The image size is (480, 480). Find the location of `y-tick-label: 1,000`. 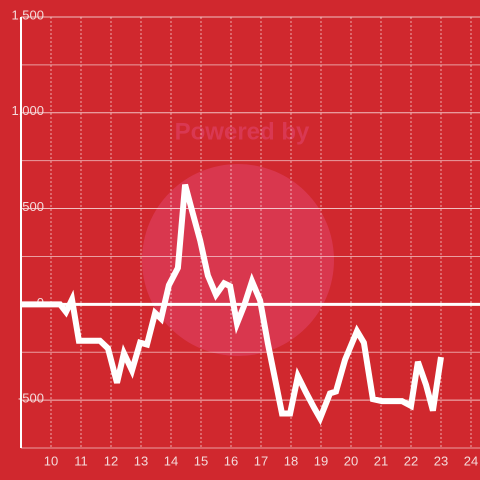

y-tick-label: 1,000 is located at coordinates (27, 110).